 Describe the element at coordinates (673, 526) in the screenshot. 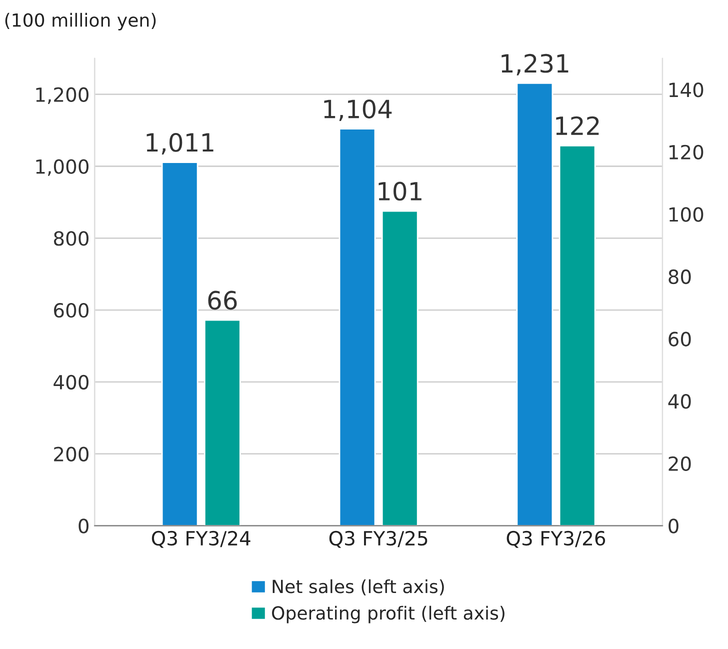

I see `y2-tick-label: 0` at that location.